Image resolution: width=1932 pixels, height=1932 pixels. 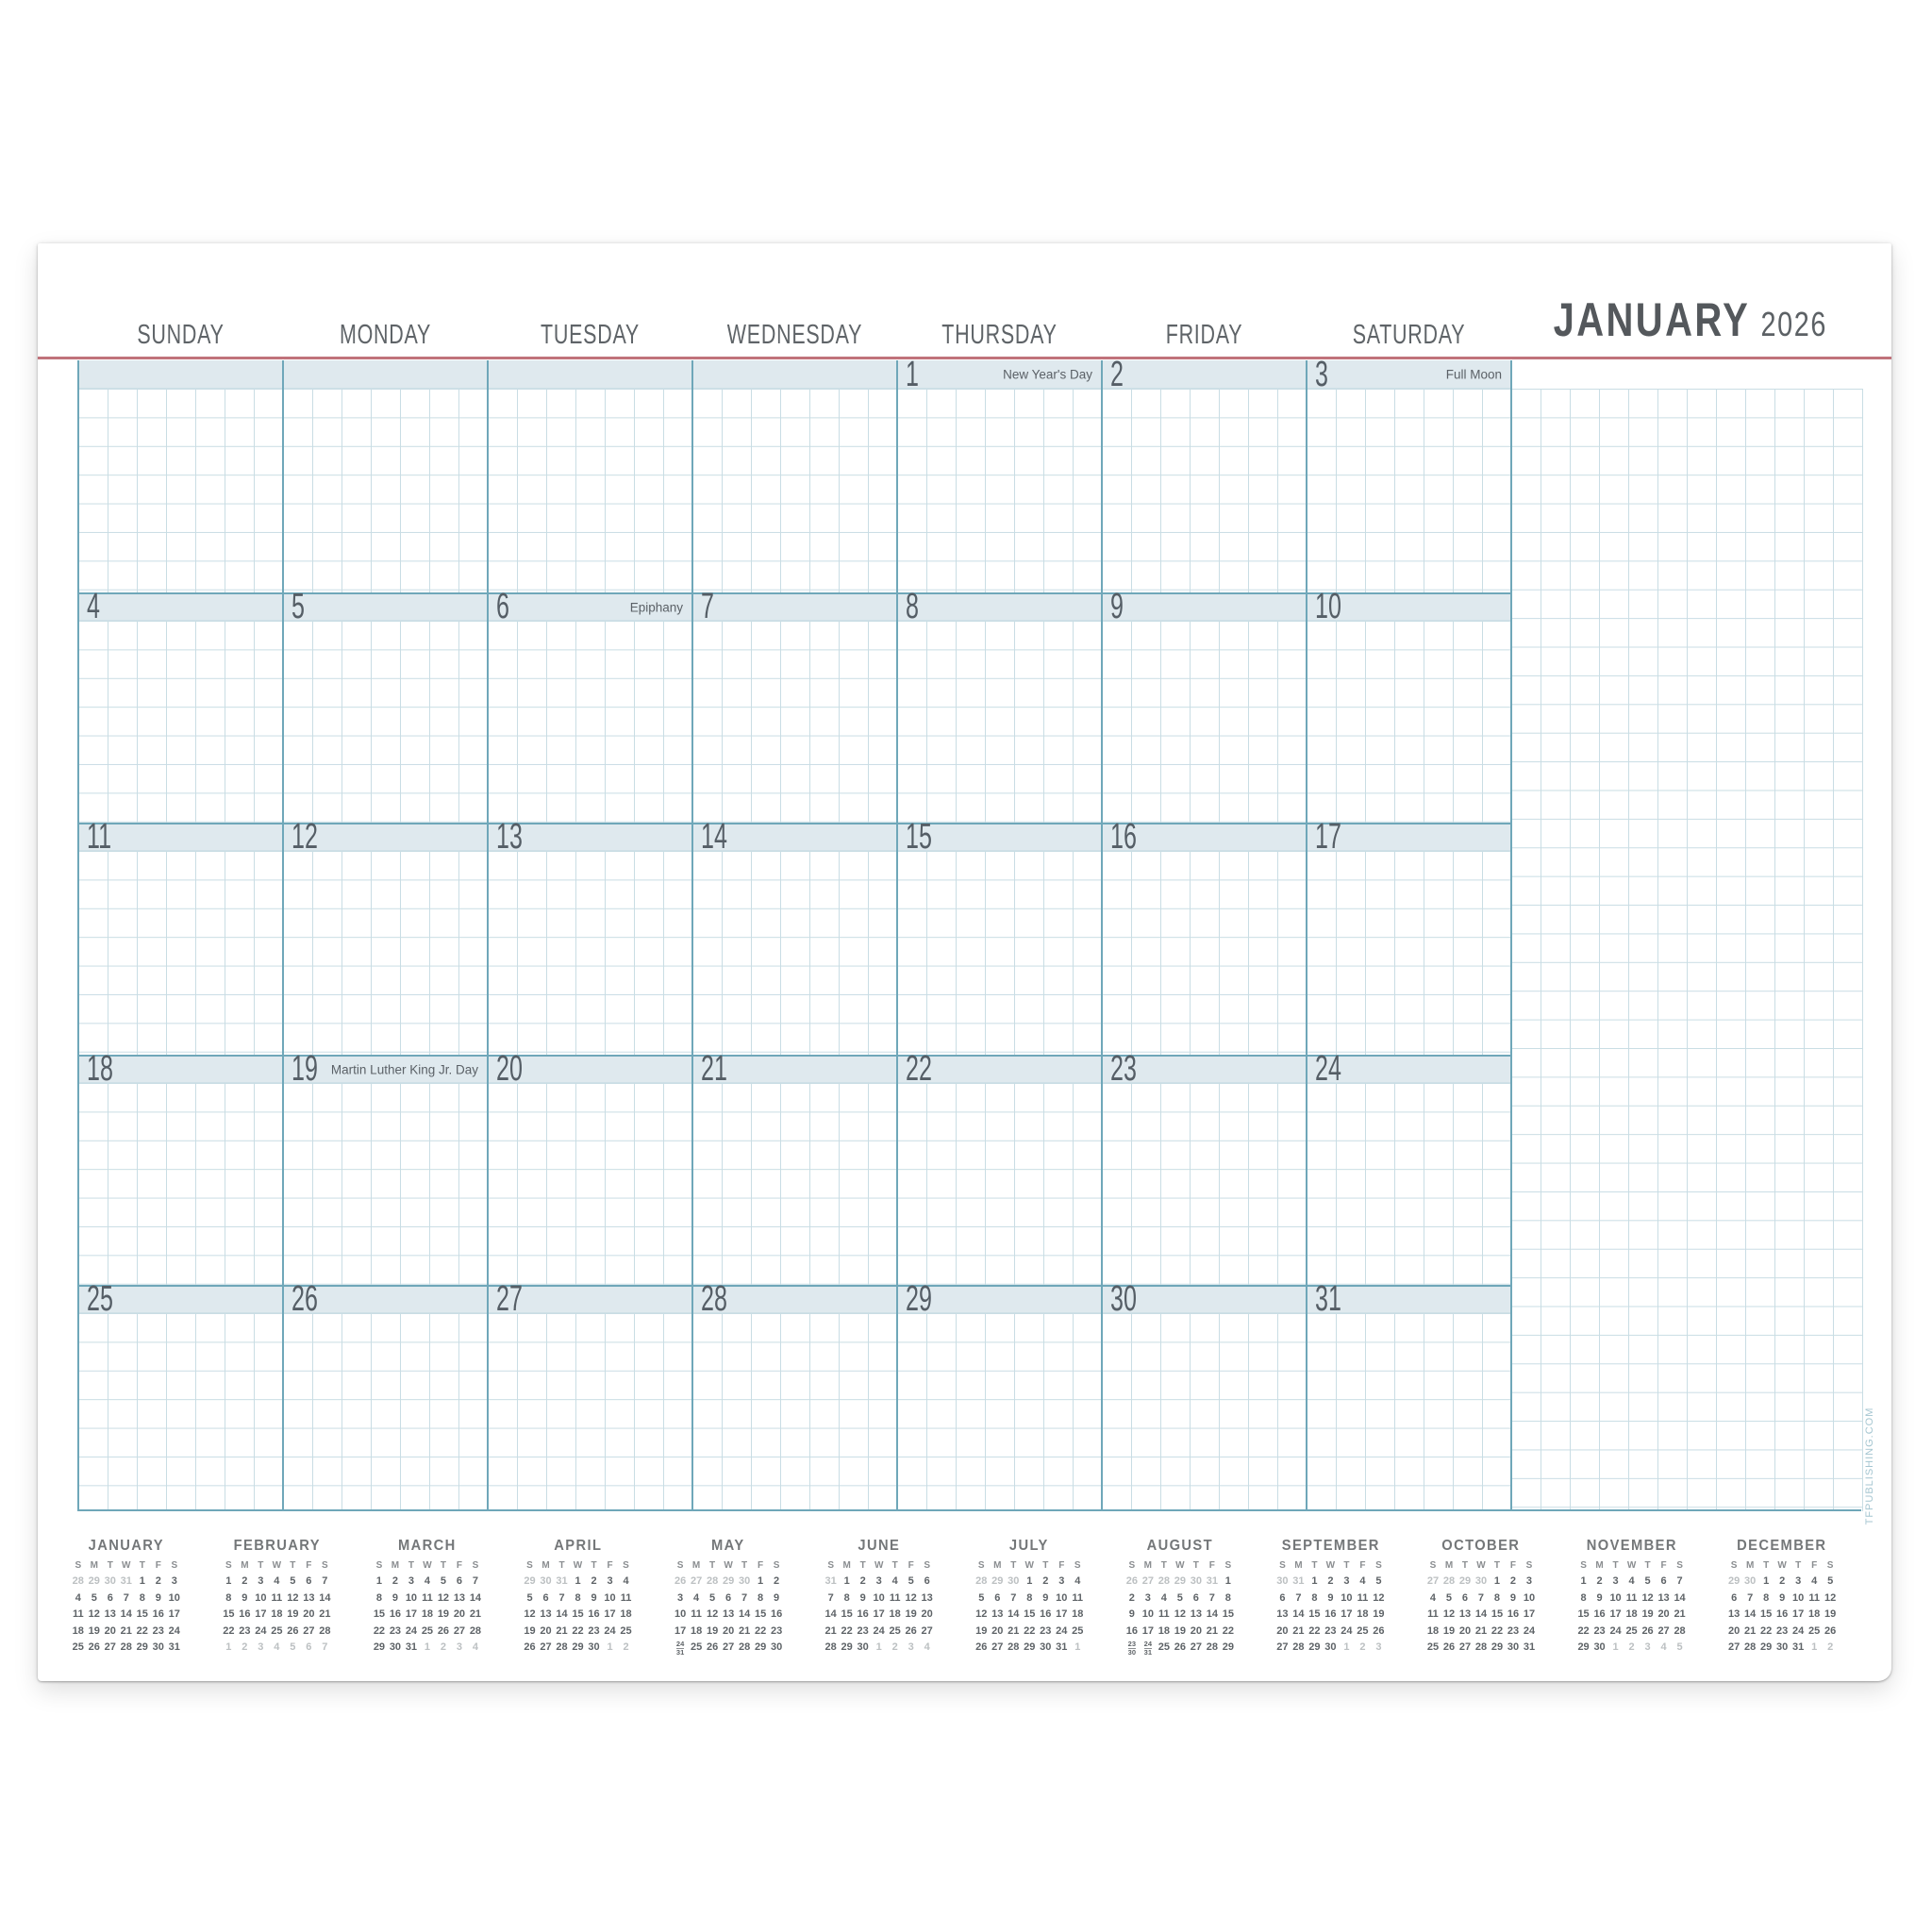 What do you see at coordinates (728, 1546) in the screenshot?
I see `mini-month-title: MAY` at bounding box center [728, 1546].